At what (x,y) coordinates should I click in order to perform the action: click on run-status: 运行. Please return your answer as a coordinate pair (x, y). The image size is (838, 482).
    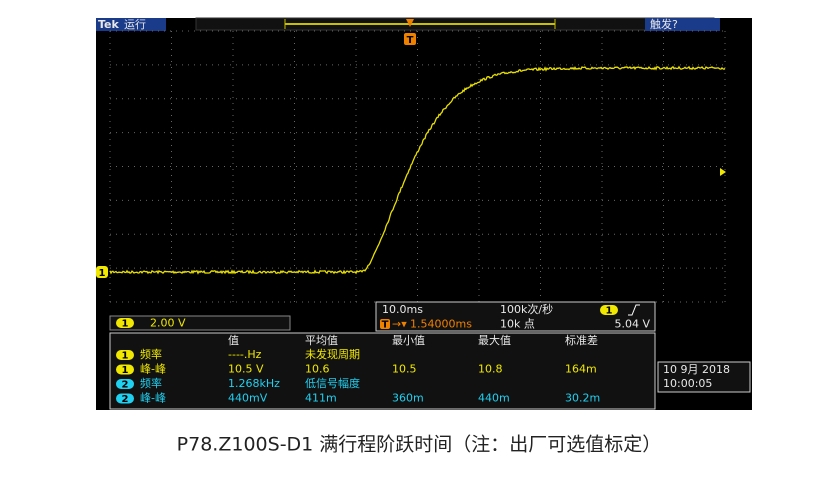
    Looking at the image, I should click on (135, 24).